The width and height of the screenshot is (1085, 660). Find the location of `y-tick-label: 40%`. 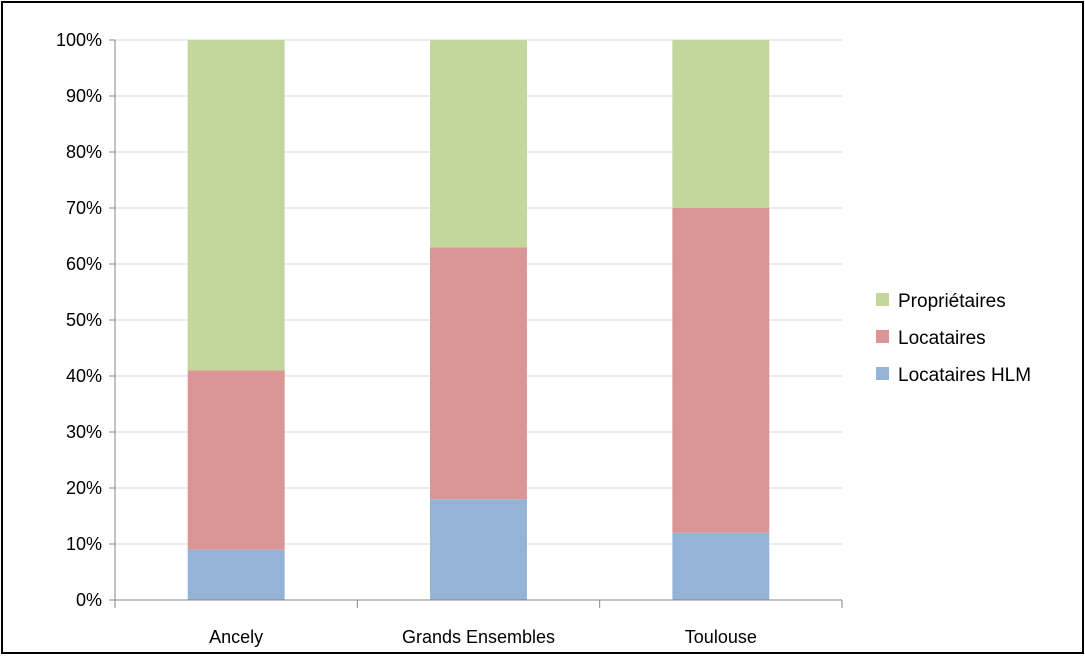

y-tick-label: 40% is located at coordinates (84, 376).